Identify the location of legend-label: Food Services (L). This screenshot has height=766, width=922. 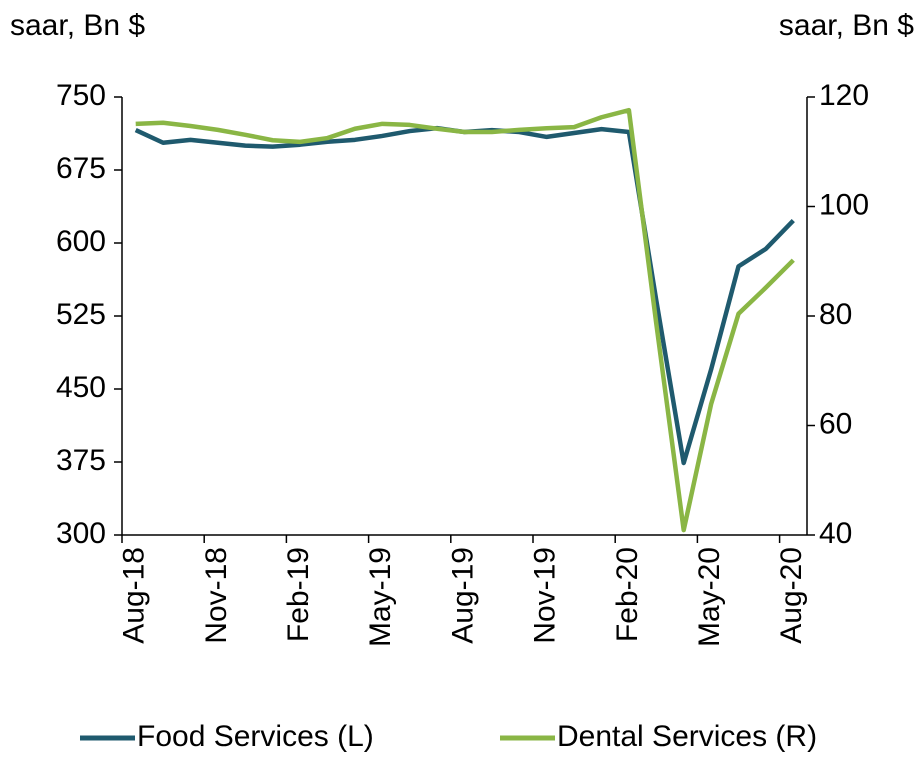
(255, 736).